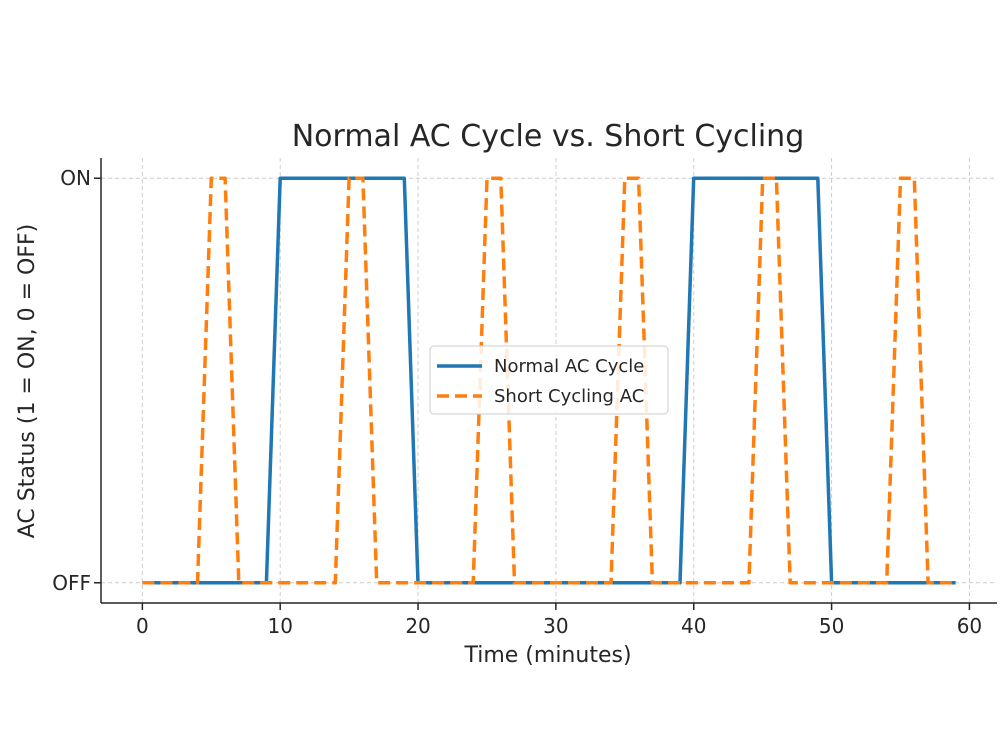  Describe the element at coordinates (569, 366) in the screenshot. I see `legend-label: Normal AC Cycle` at that location.